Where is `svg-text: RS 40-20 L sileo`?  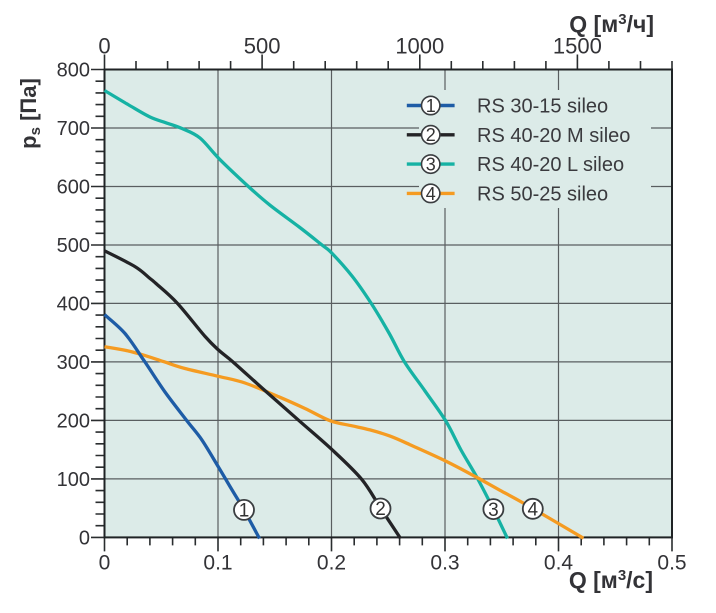
svg-text: RS 40-20 L sileo is located at coordinates (550, 165).